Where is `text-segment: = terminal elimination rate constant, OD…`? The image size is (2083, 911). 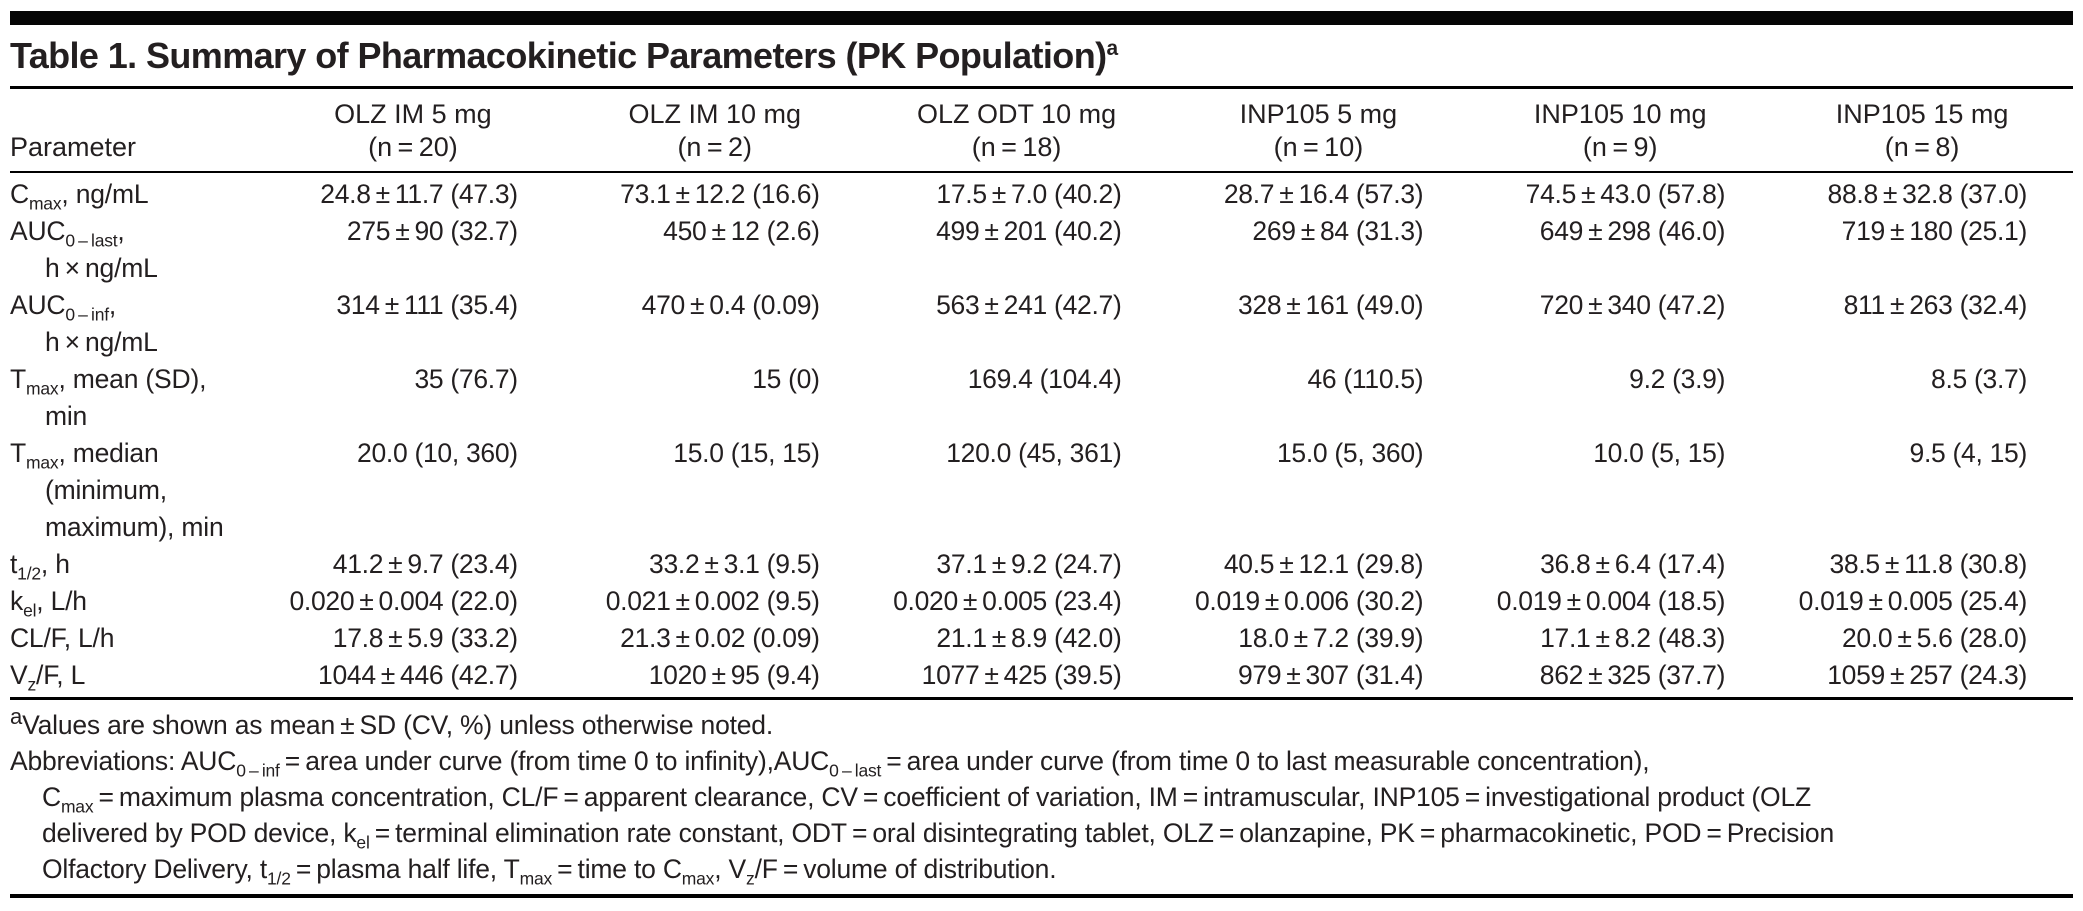 text-segment: = terminal elimination rate constant, OD… is located at coordinates (1101, 833).